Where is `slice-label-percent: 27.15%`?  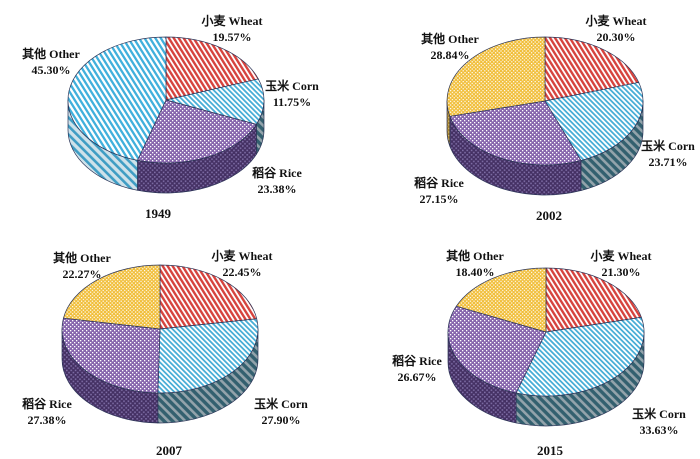
slice-label-percent: 27.15% is located at coordinates (439, 199).